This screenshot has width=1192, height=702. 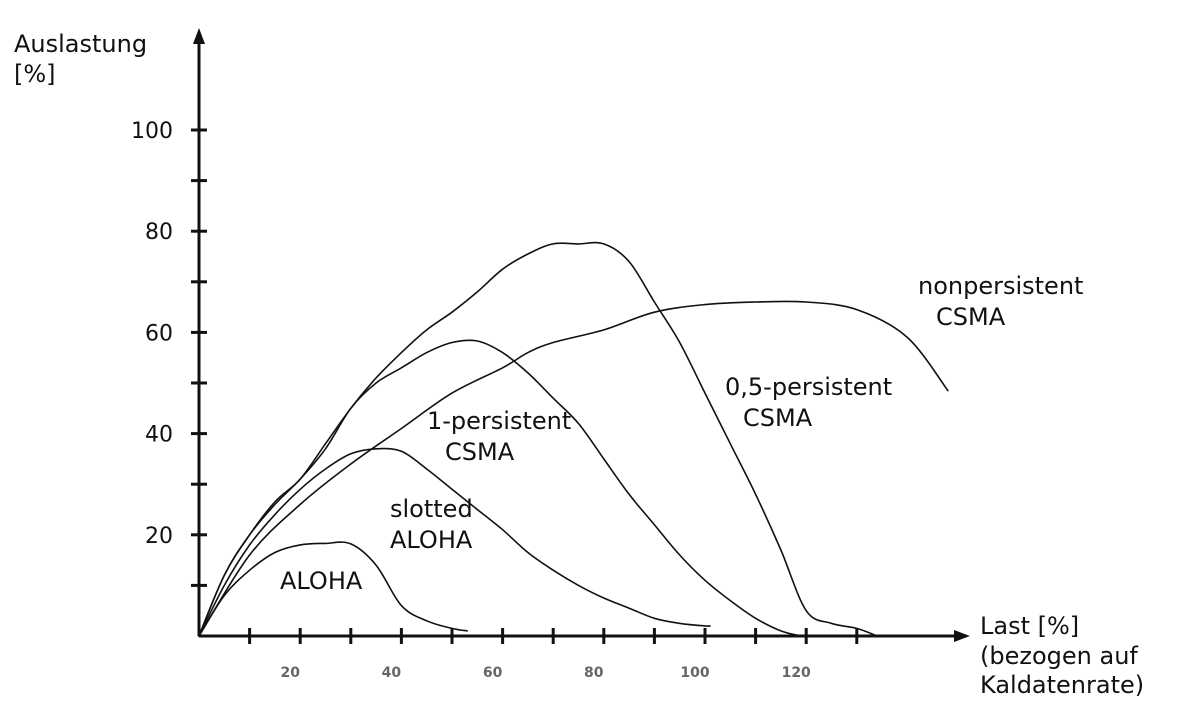 What do you see at coordinates (80, 44) in the screenshot?
I see `y-axis-label-line-1: Auslastung` at bounding box center [80, 44].